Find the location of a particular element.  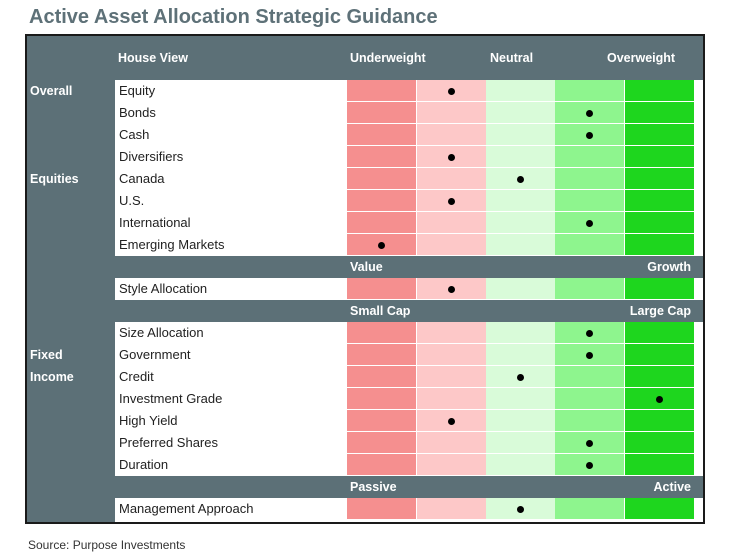

row-label: Diversifiers is located at coordinates (231, 157).